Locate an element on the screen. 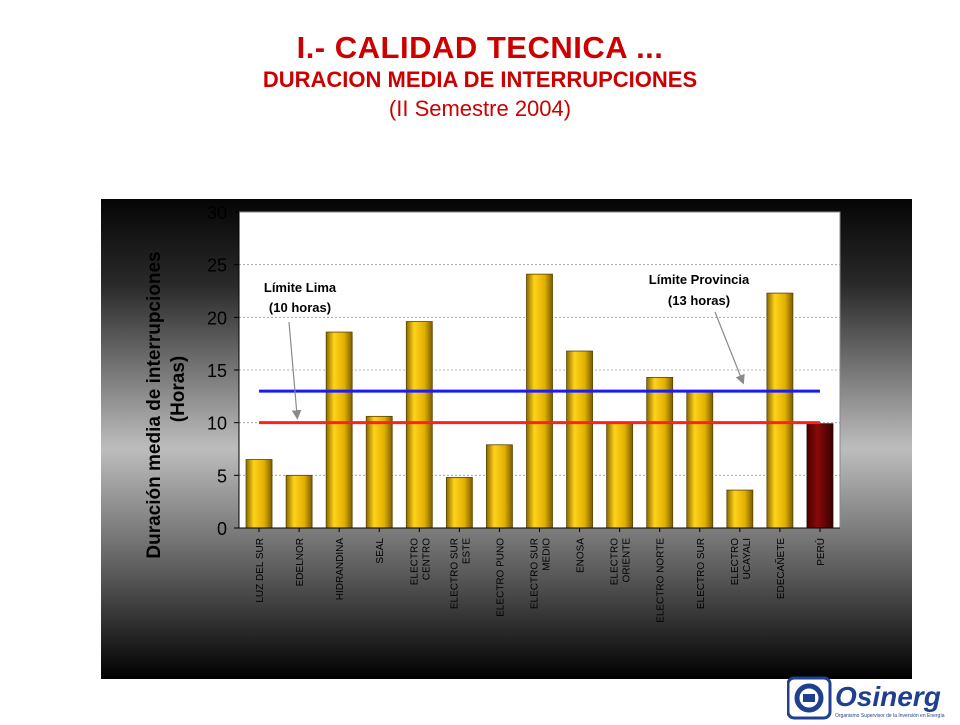  x-tick-label: UCAYALI is located at coordinates (747, 558).